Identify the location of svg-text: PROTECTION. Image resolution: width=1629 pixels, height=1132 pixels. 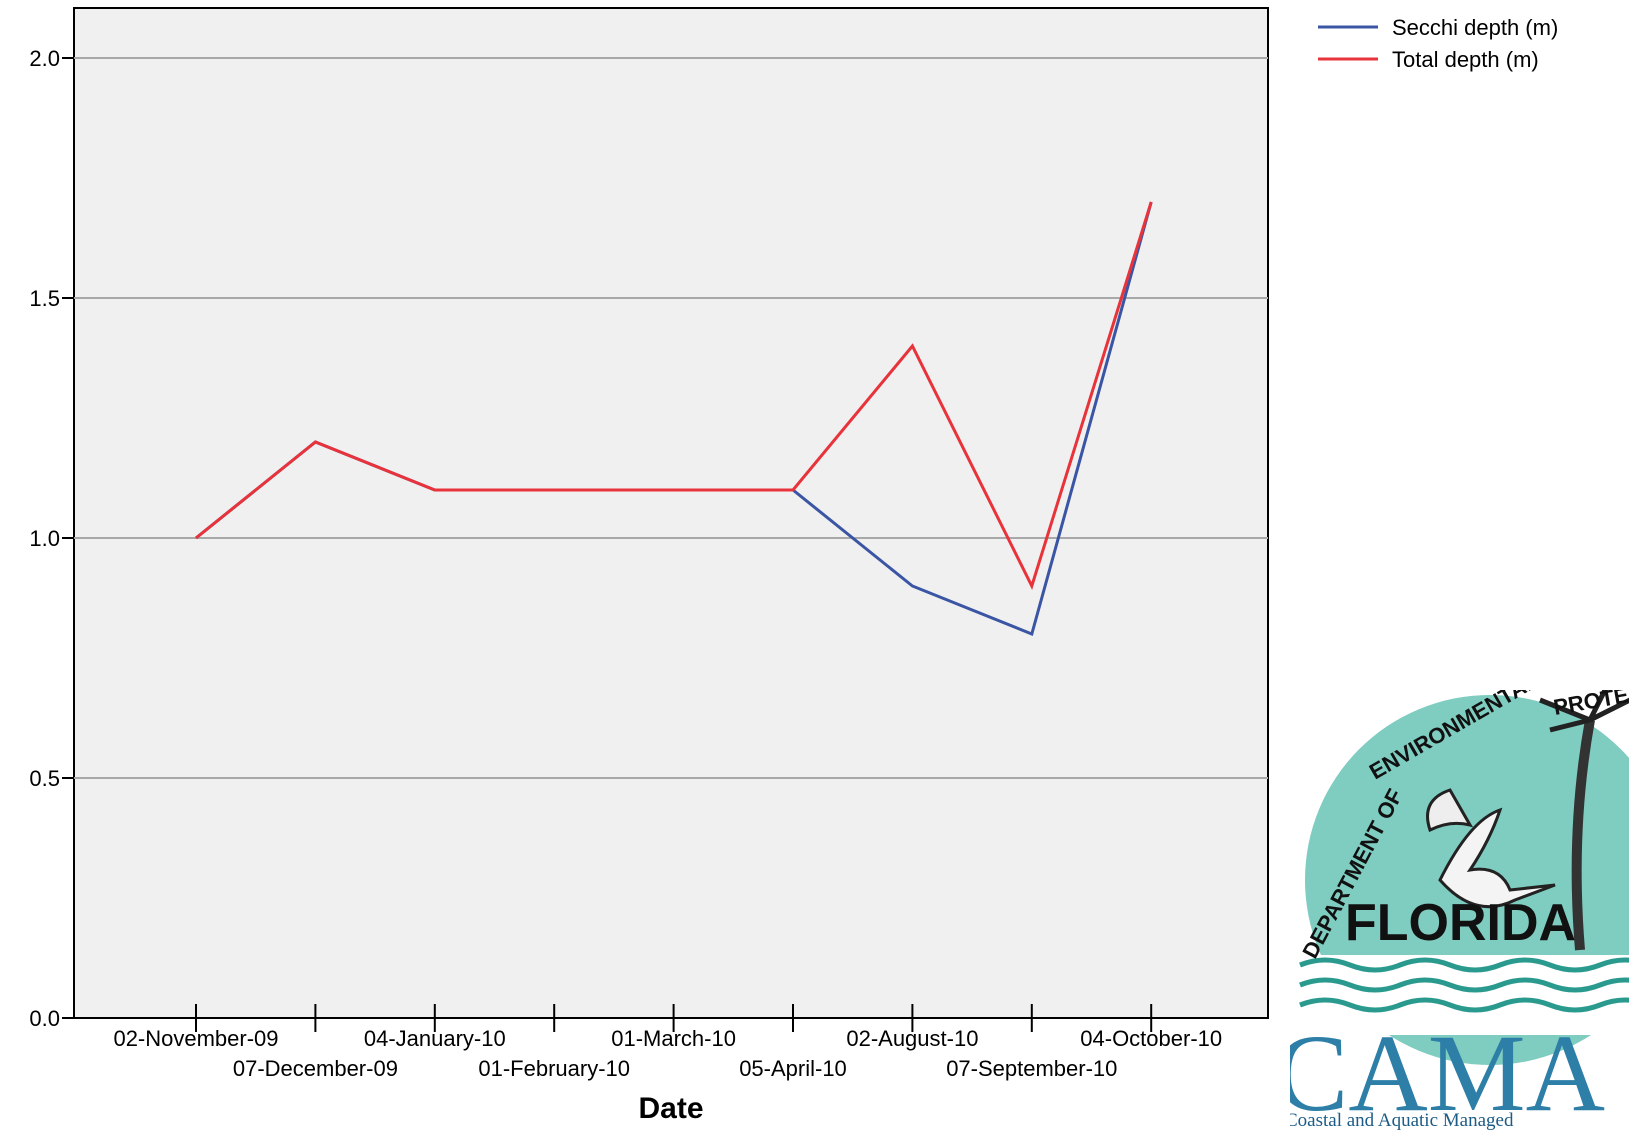
(1590, 695).